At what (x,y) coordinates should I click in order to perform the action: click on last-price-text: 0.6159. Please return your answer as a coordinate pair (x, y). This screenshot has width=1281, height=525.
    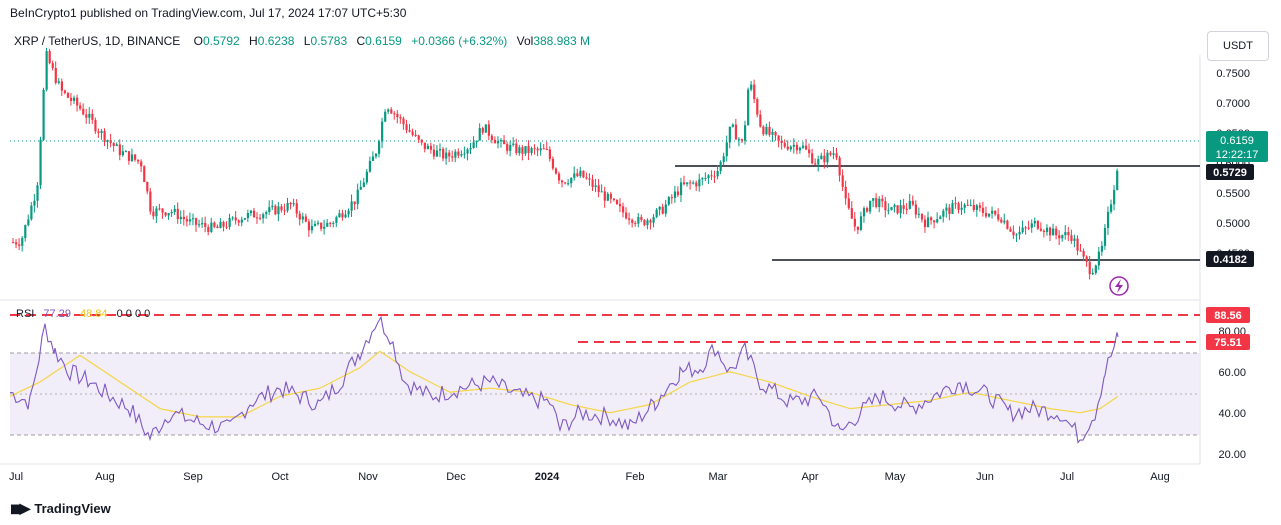
    Looking at the image, I should click on (1237, 141).